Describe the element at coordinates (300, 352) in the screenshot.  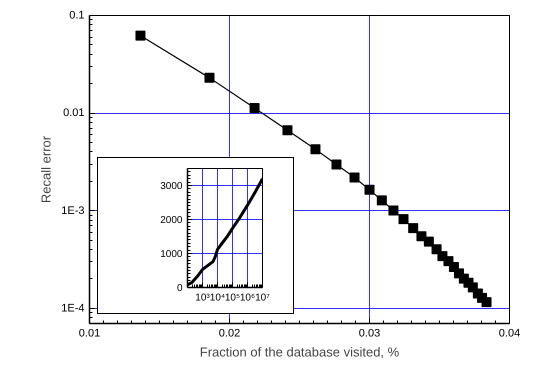
I see `x-axis-title: Fraction of the database visited, %` at that location.